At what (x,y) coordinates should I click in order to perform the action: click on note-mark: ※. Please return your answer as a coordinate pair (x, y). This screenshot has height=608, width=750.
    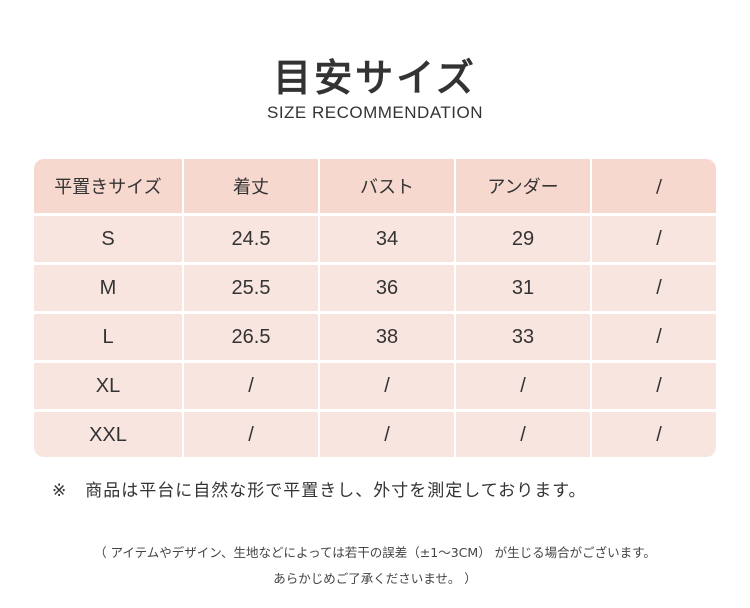
    Looking at the image, I should click on (60, 491).